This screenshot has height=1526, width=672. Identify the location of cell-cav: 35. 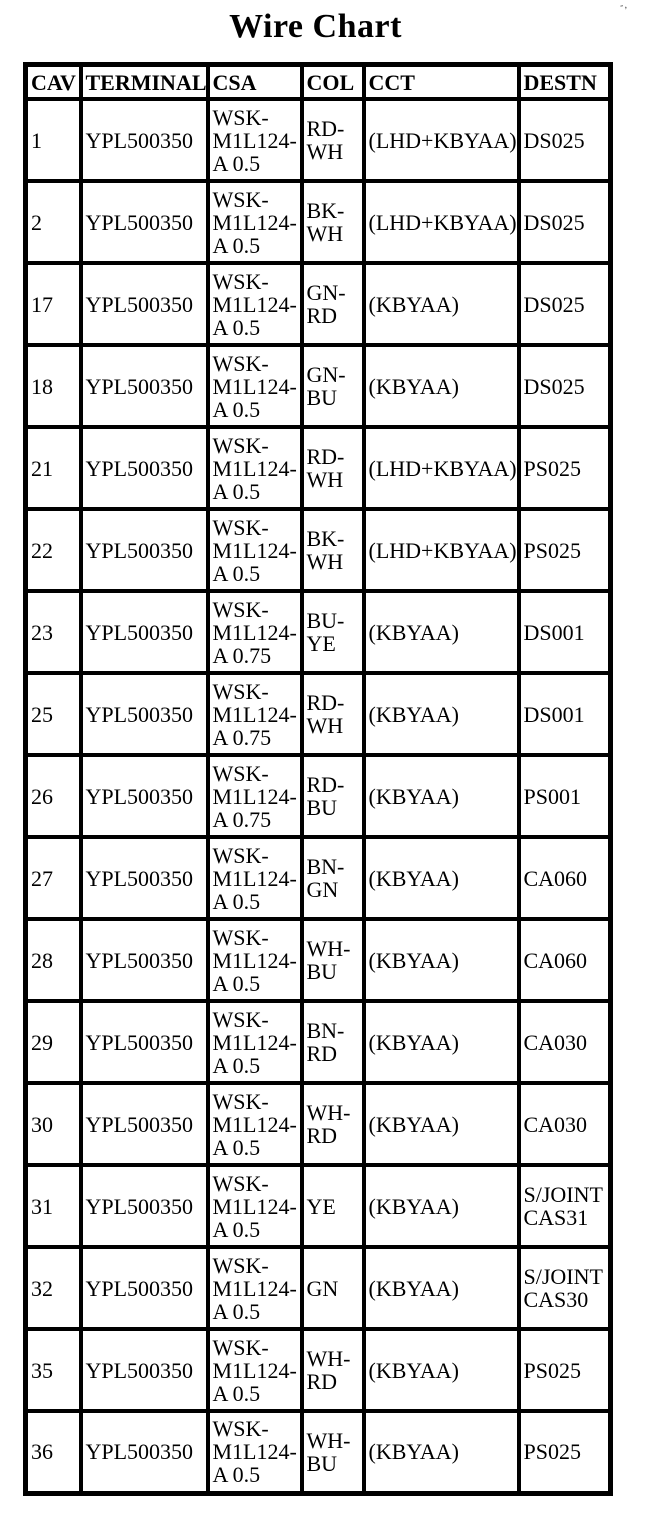
(53, 1370).